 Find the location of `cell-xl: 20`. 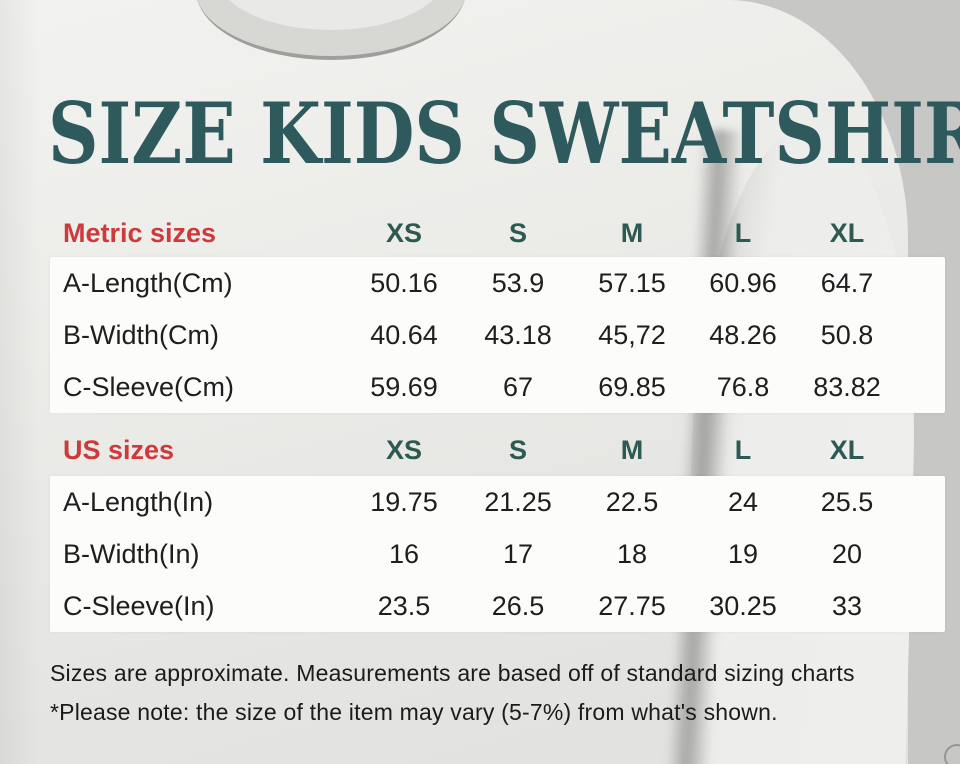

cell-xl: 20 is located at coordinates (847, 553).